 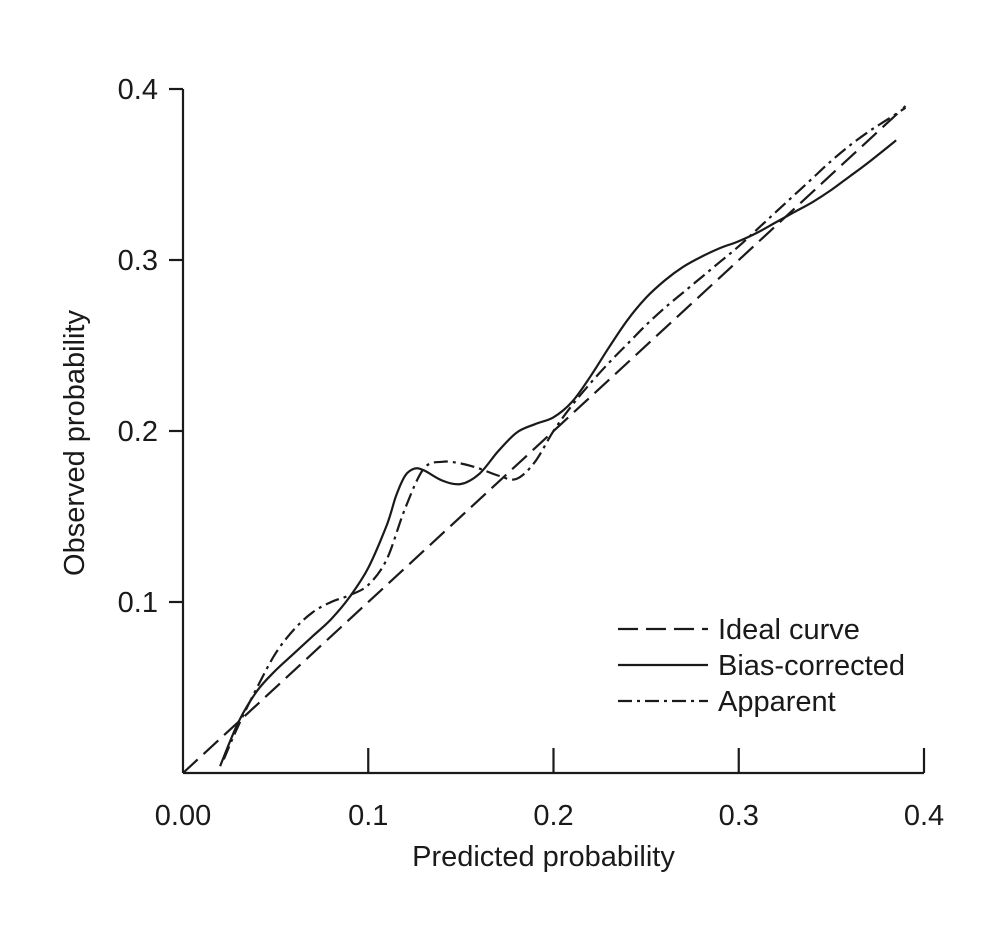 What do you see at coordinates (138, 90) in the screenshot?
I see `y-tick-label: 0.4` at bounding box center [138, 90].